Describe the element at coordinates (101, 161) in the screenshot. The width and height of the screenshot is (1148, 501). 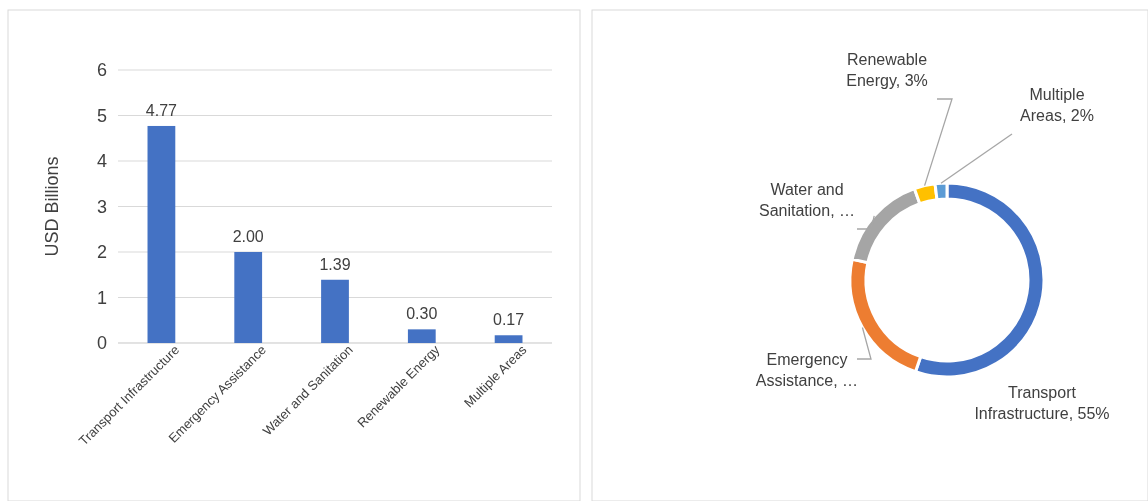
I see `y-tick-label: 4` at that location.